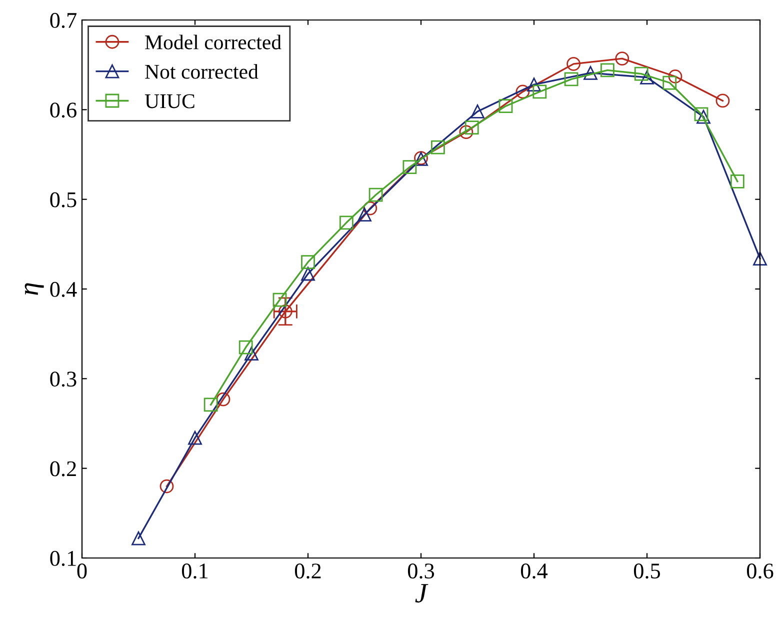 The image size is (779, 621). I want to click on x-tick-label: 0.4, so click(534, 571).